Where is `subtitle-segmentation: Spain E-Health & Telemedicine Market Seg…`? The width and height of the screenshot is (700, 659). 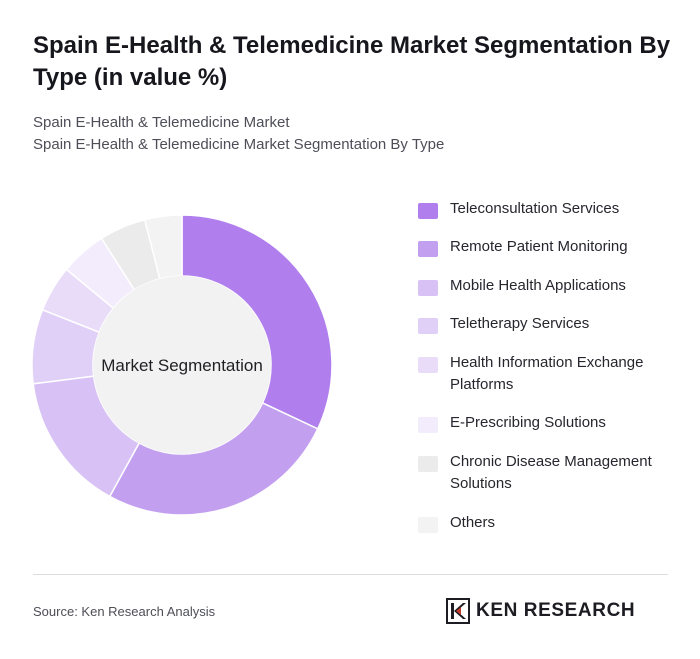
subtitle-segmentation: Spain E-Health & Telemedicine Market Seg… is located at coordinates (239, 144).